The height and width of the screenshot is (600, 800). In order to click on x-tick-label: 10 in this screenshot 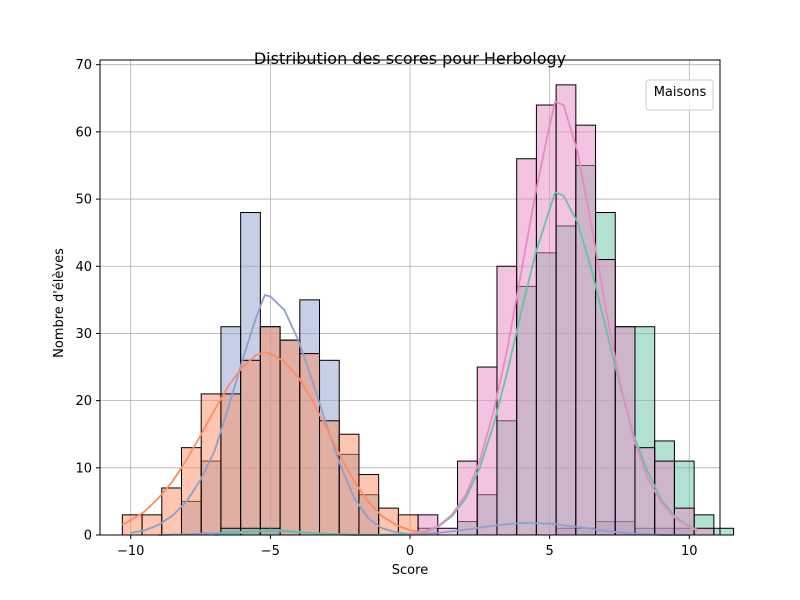, I will do `click(689, 551)`.